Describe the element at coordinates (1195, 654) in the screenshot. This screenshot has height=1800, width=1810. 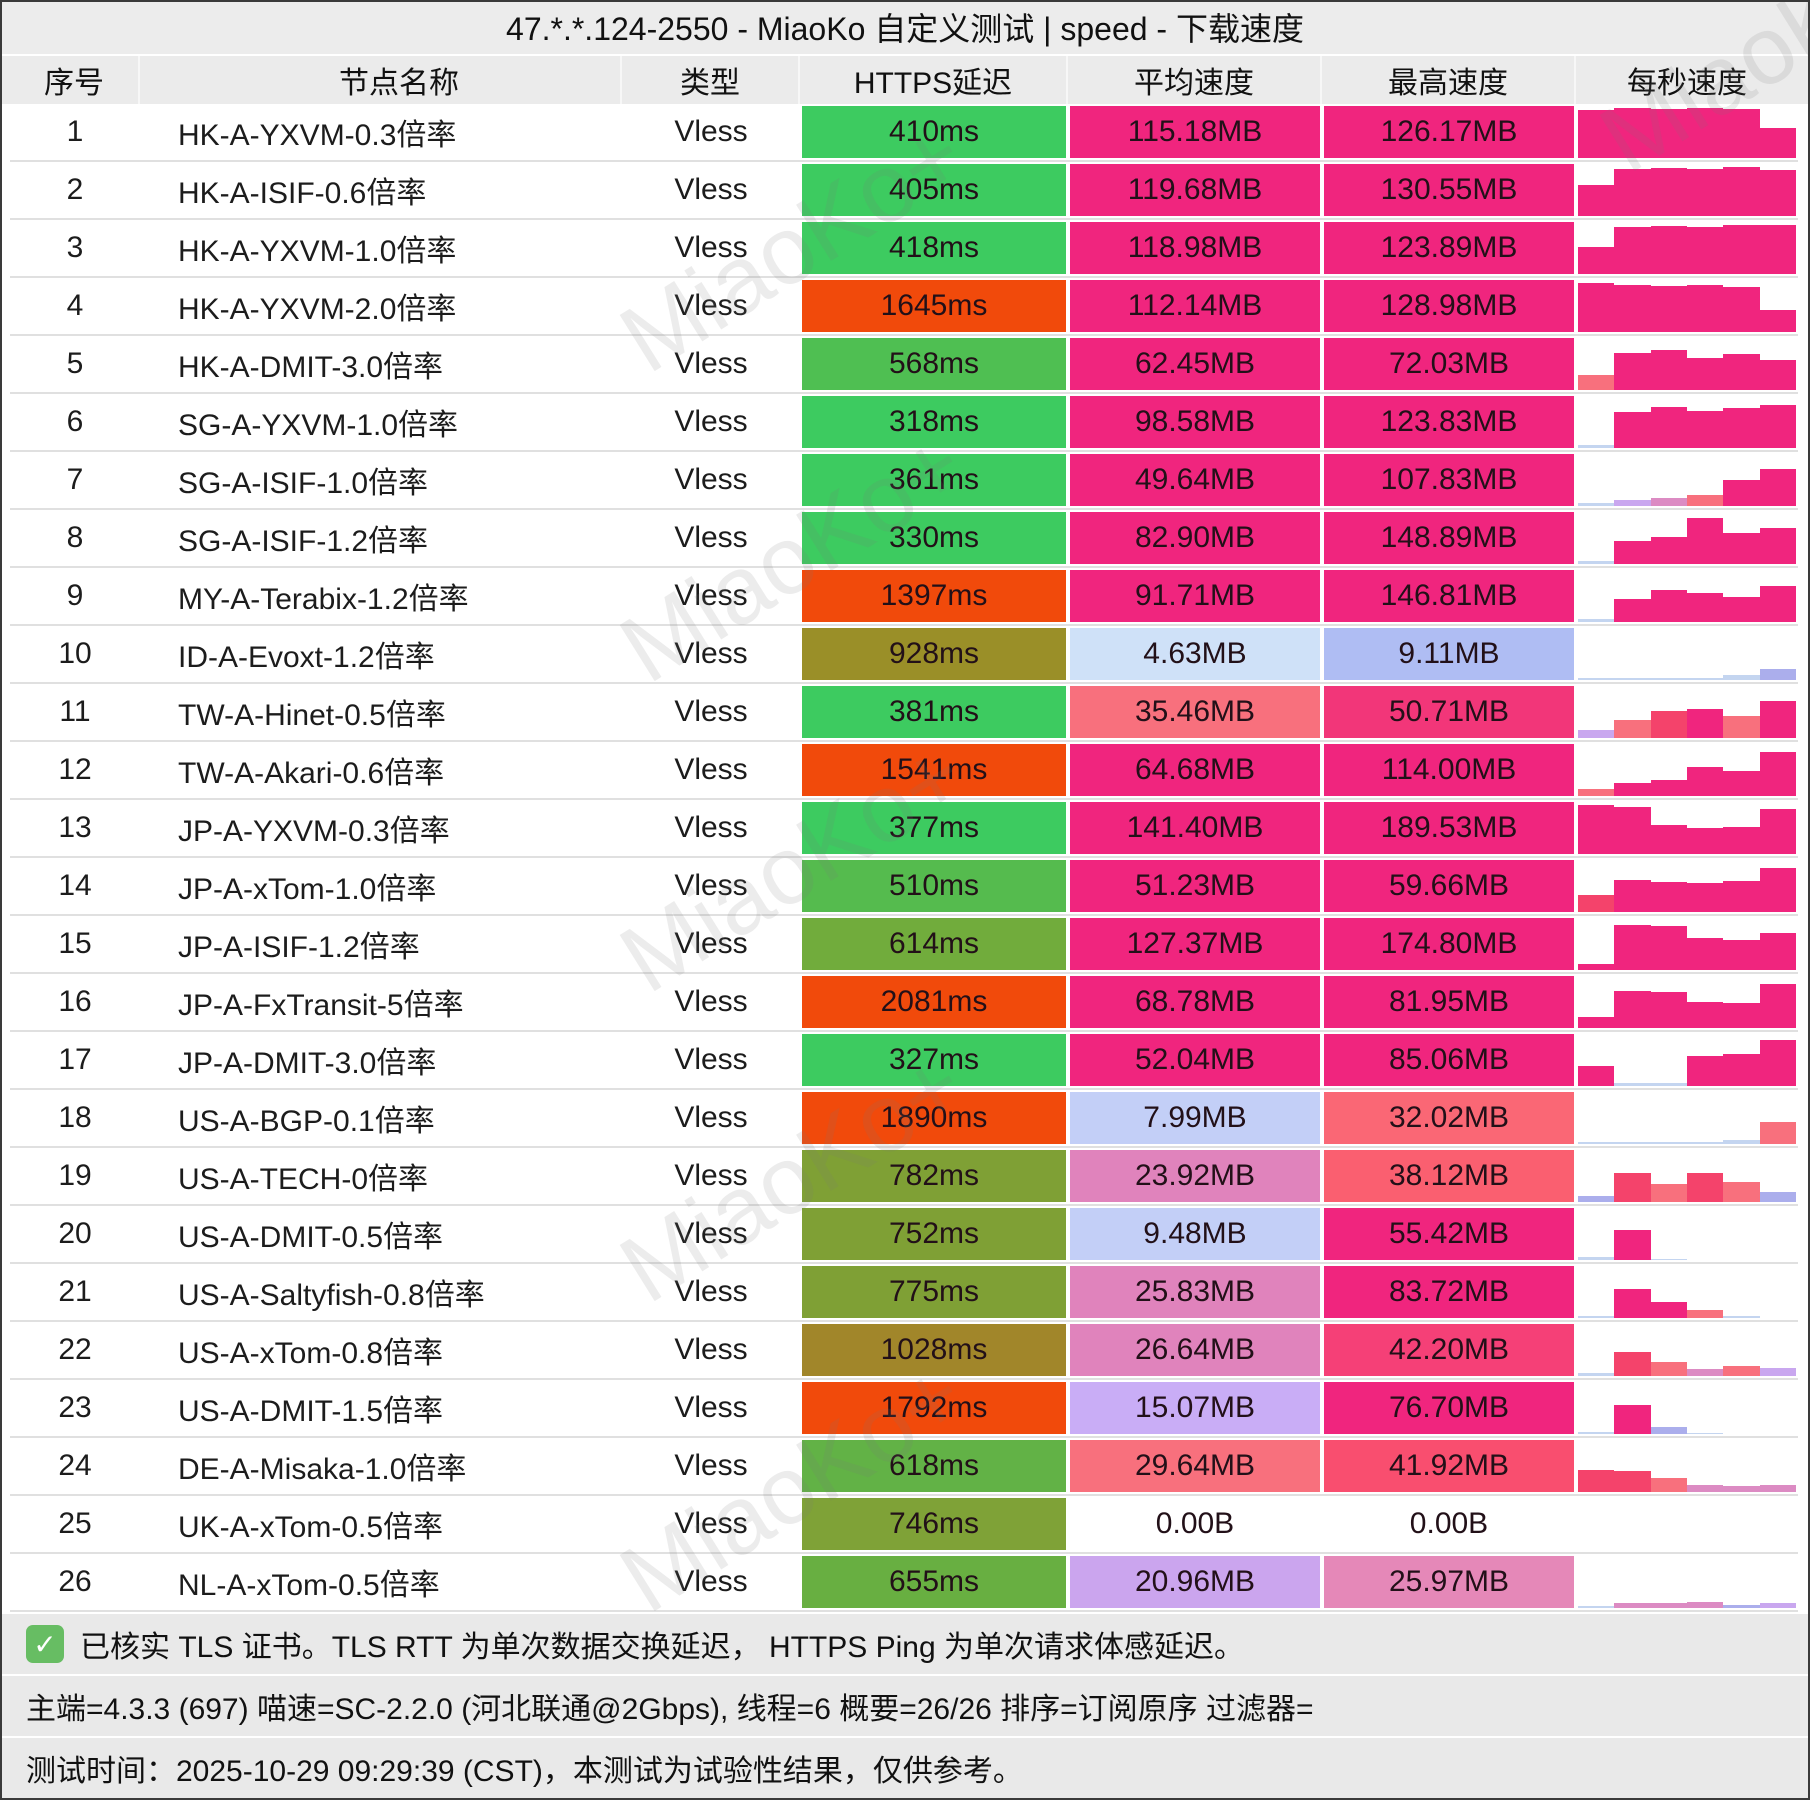
I see `avg-speed-cell: 4.63MB` at that location.